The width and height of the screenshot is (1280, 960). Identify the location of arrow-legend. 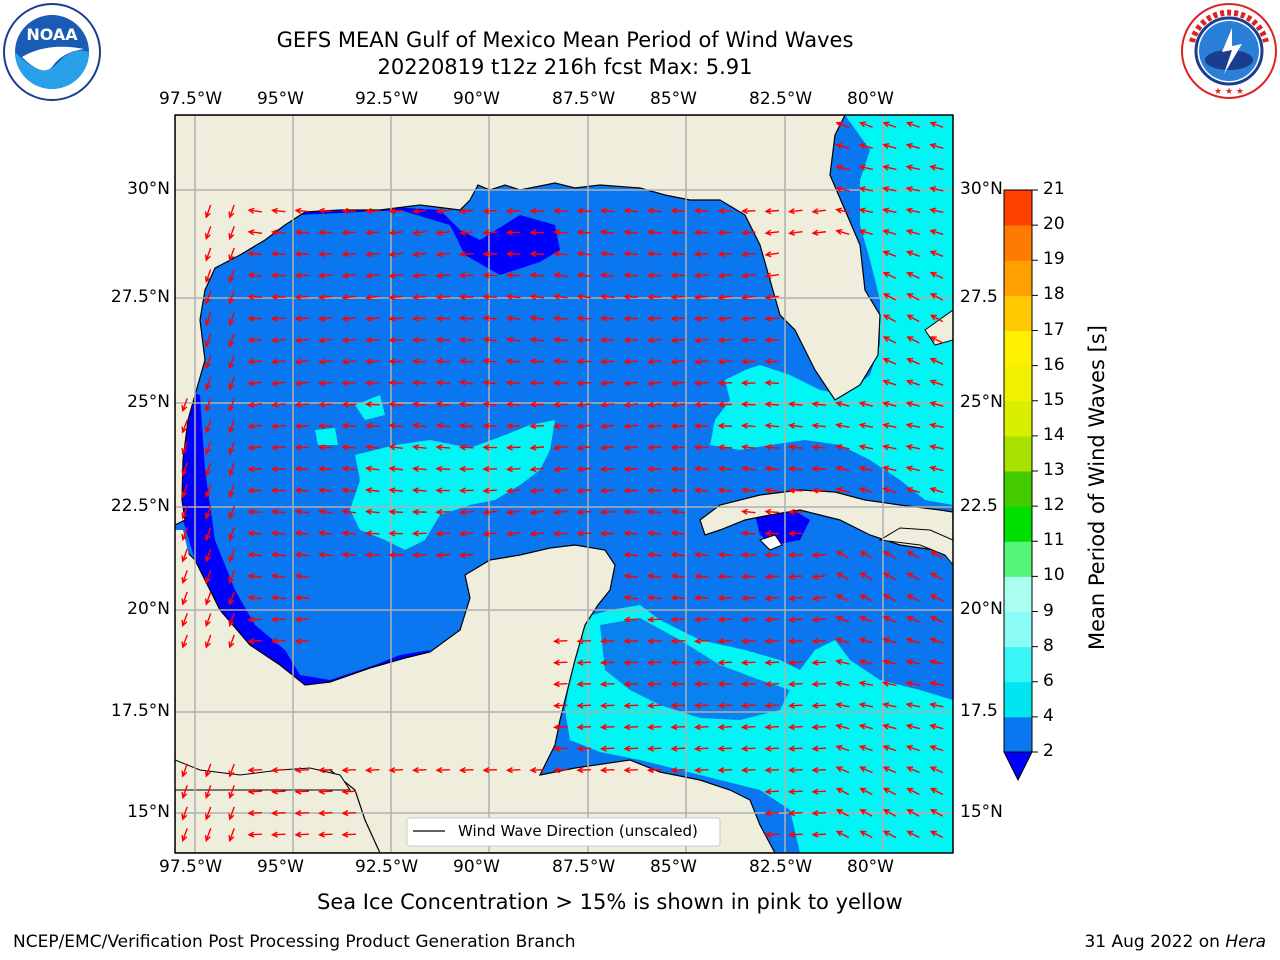
(563, 832).